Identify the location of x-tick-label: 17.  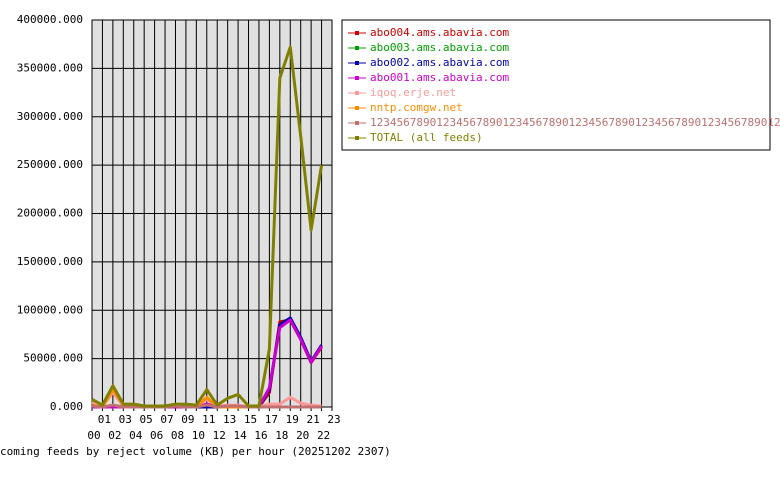
(271, 419).